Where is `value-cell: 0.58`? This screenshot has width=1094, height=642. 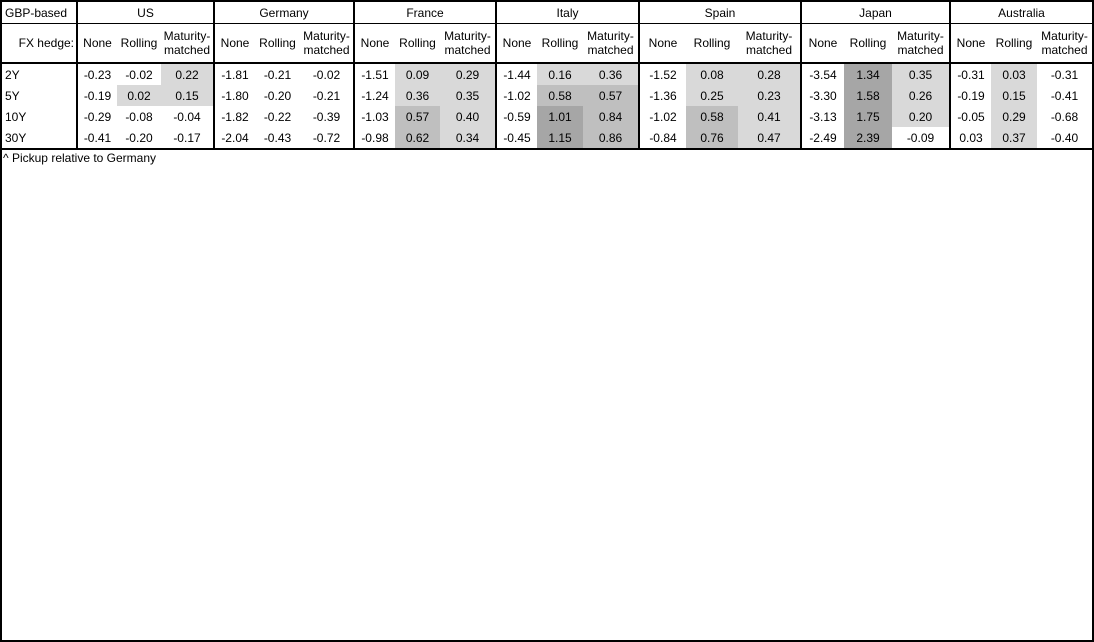
value-cell: 0.58 is located at coordinates (560, 95).